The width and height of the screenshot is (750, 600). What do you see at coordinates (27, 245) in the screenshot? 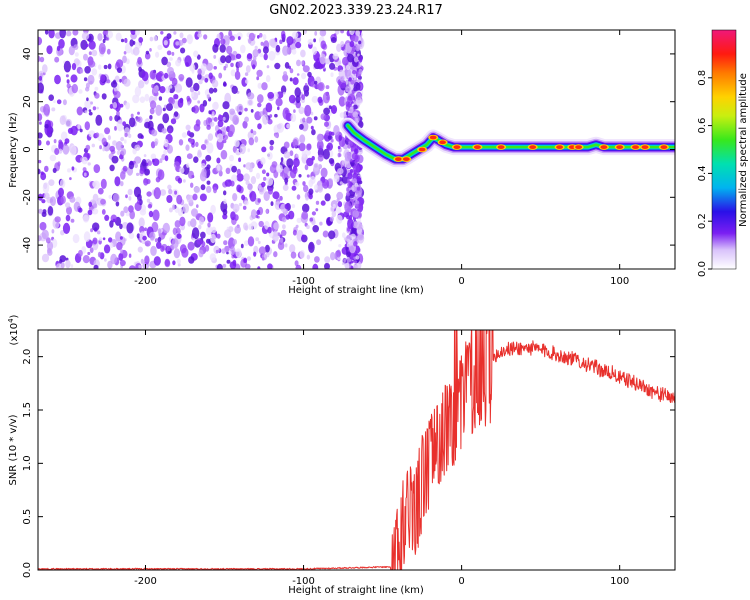
I see `y-tick-label: -40` at bounding box center [27, 245].